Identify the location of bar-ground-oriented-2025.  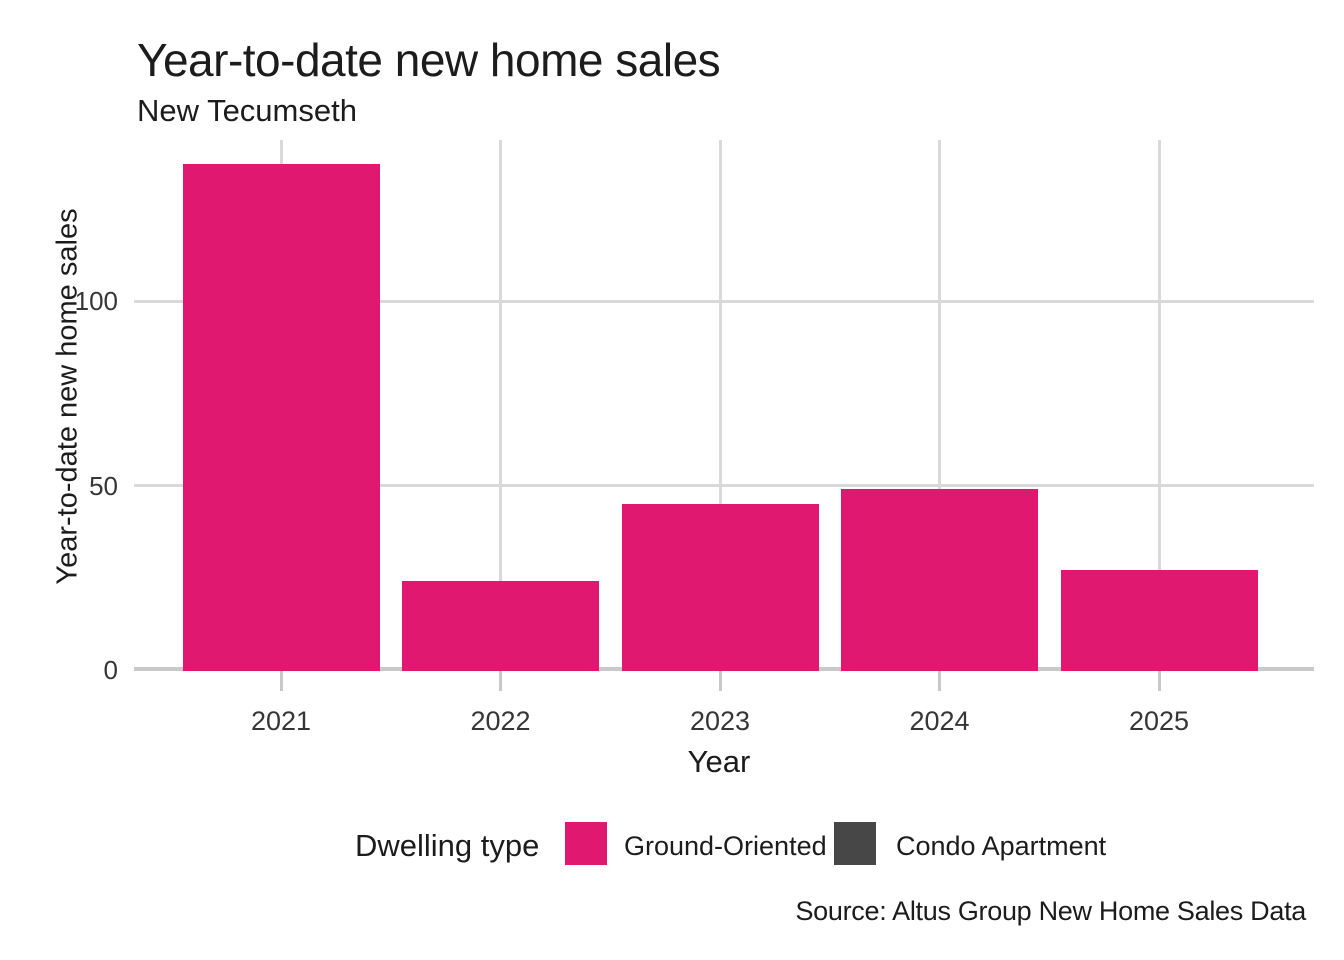
(1159, 620).